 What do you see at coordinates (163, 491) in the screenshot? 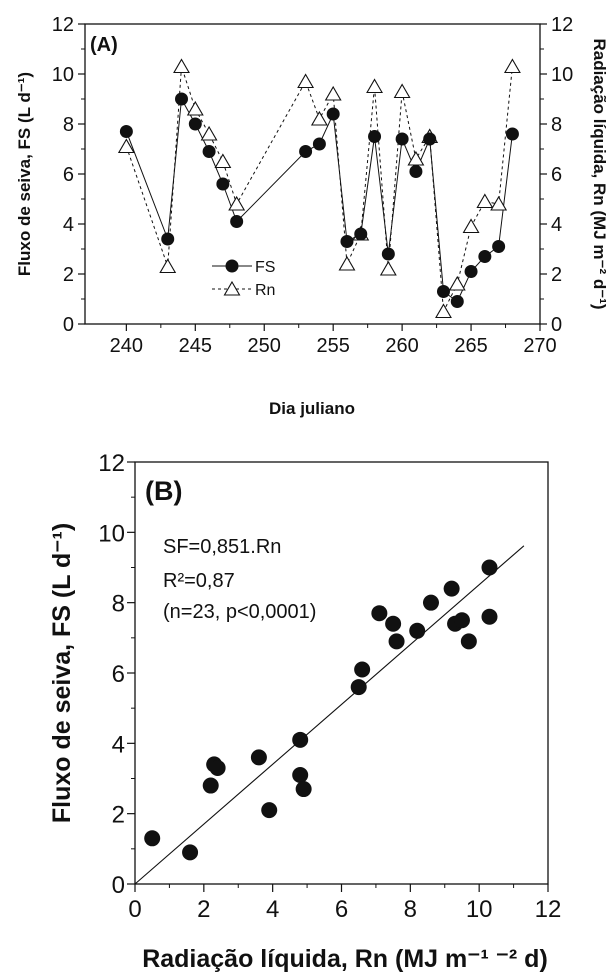
I see `panel-b-label: (B)` at bounding box center [163, 491].